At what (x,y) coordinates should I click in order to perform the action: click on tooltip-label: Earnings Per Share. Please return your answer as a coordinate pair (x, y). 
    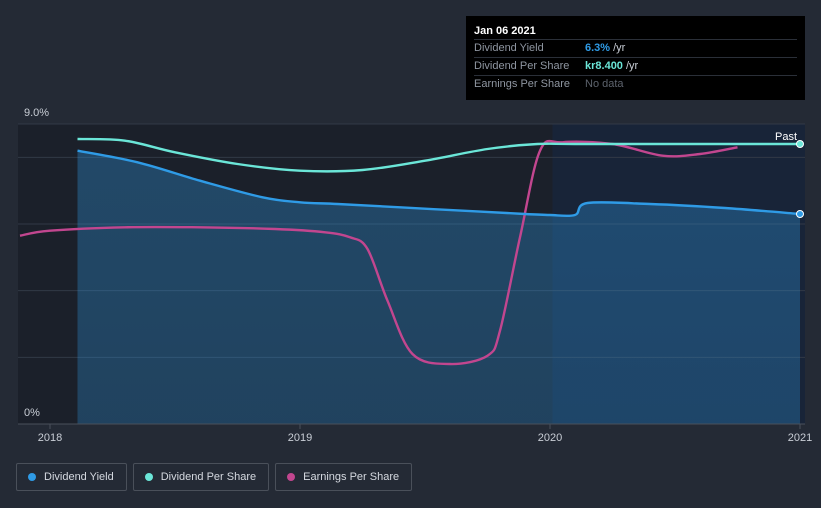
    Looking at the image, I should click on (522, 84).